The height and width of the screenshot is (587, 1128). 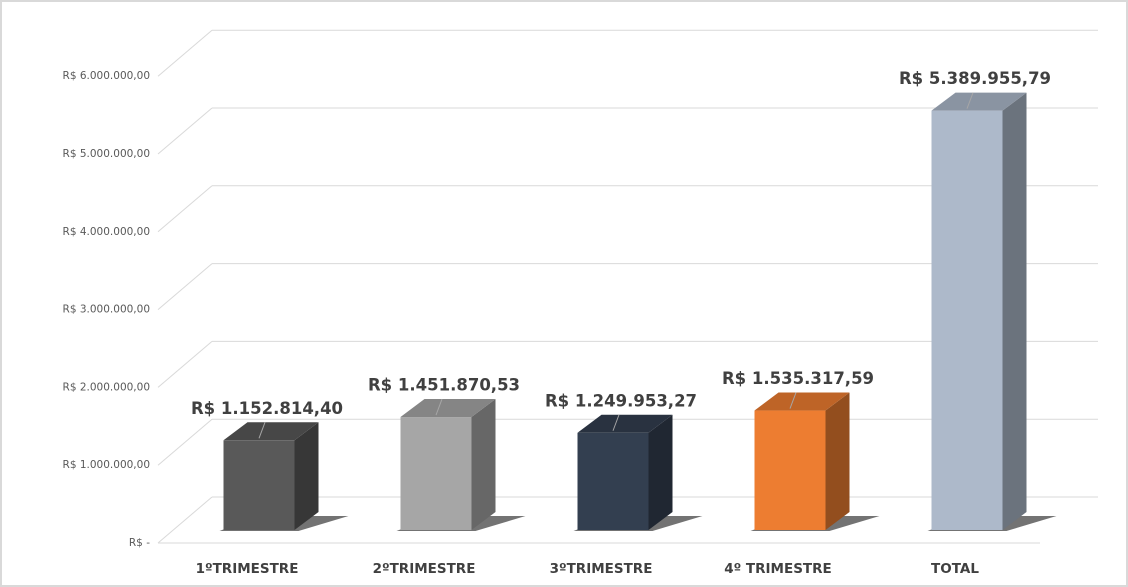 I want to click on y-tick-label: R$ 2.000.000,00, so click(x=106, y=387).